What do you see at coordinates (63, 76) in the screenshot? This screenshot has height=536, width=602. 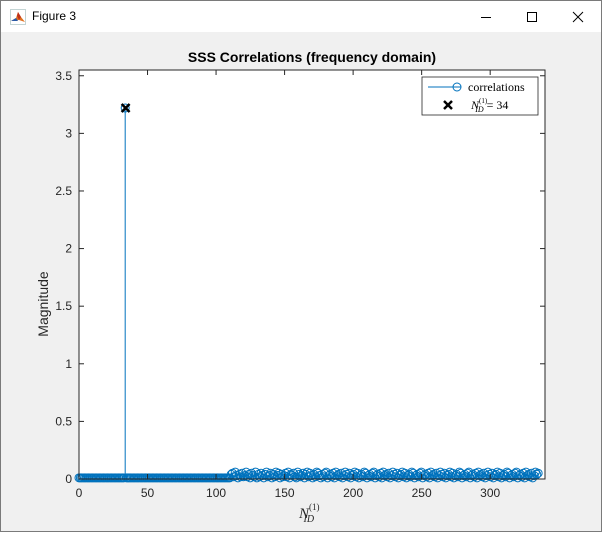 I see `y-tick-label: 3.5` at bounding box center [63, 76].